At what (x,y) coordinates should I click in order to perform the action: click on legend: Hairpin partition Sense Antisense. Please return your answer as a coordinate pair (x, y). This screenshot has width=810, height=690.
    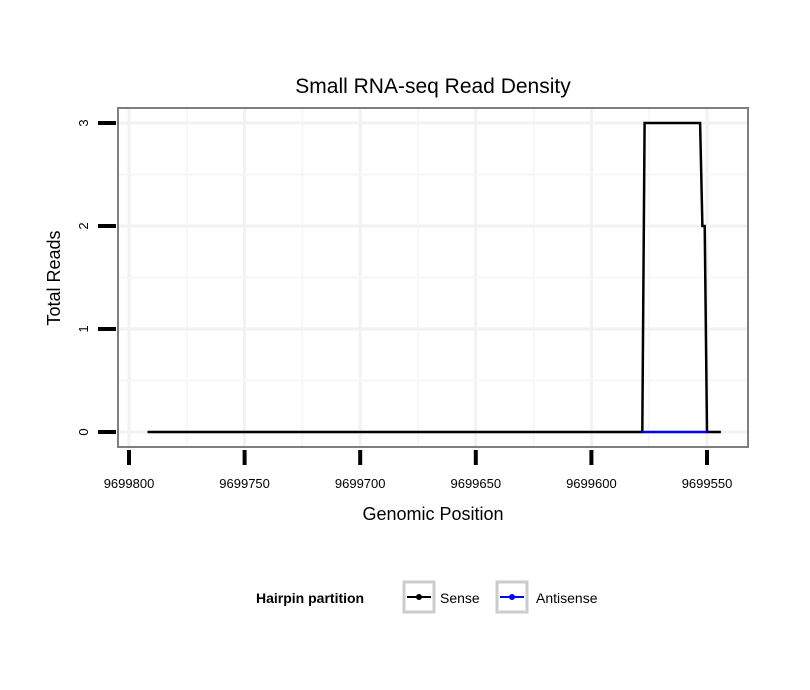
    Looking at the image, I should click on (427, 597).